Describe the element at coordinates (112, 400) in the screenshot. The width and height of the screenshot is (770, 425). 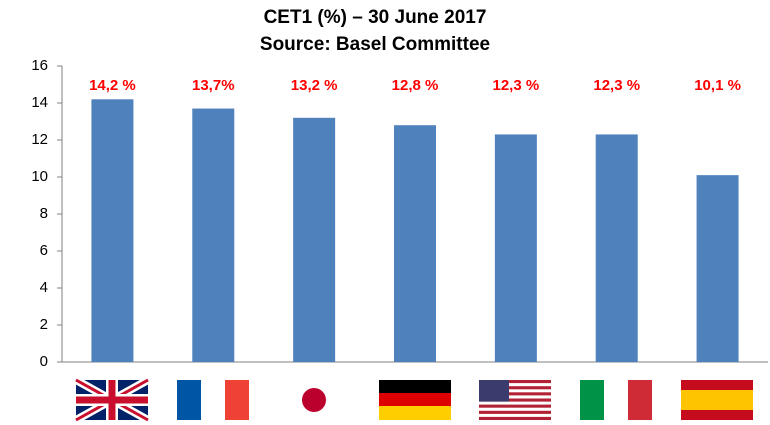
I see `flag-uk` at that location.